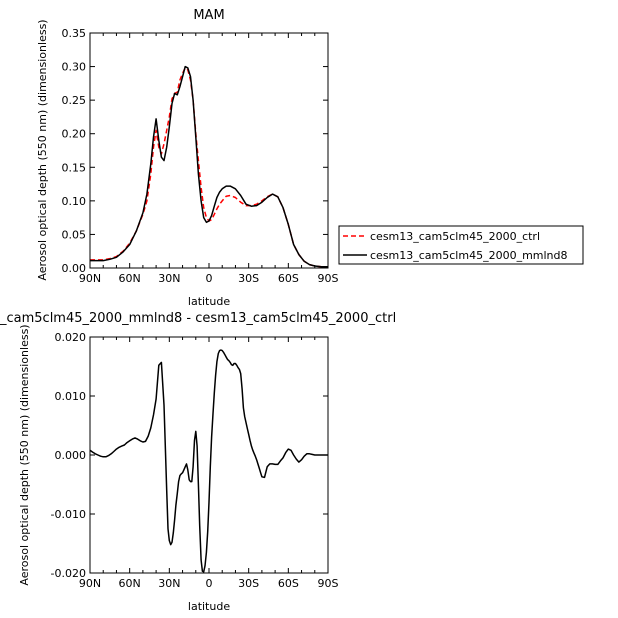  What do you see at coordinates (209, 583) in the screenshot?
I see `bottom-chart-xtick-label: 0` at bounding box center [209, 583].